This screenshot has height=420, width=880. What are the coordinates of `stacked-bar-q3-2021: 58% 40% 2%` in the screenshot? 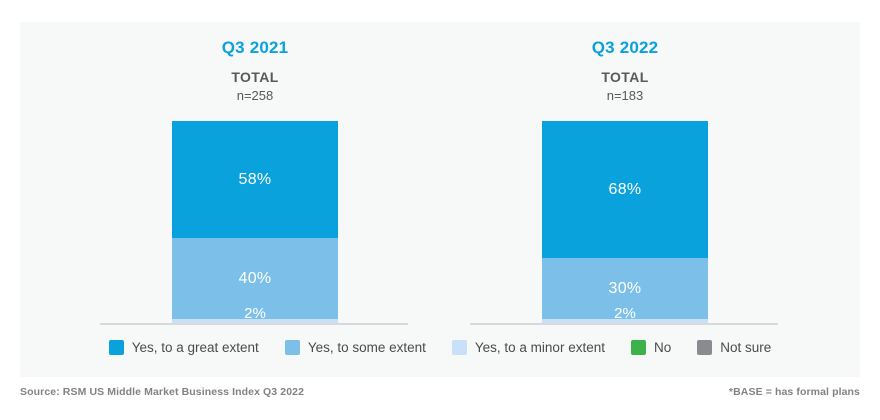 It's located at (255, 223).